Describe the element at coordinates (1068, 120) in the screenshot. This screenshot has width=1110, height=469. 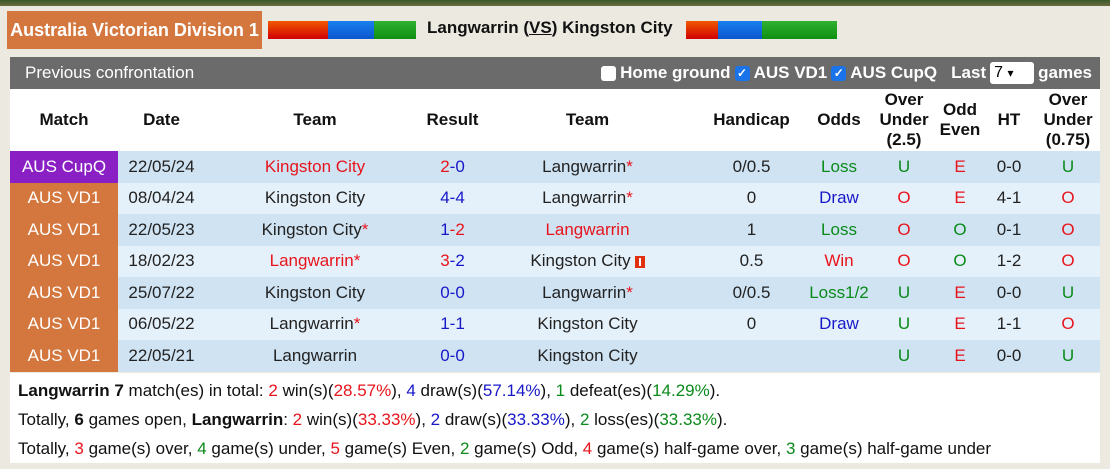
I see `column-header: Over Under (0.75)` at that location.